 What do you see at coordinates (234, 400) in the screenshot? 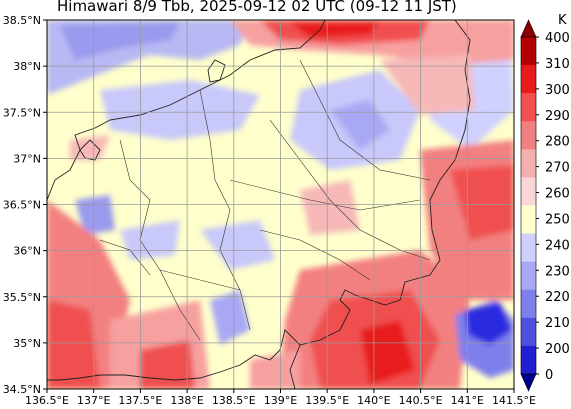
I see `x-tick-label: 138.5°E` at bounding box center [234, 400].